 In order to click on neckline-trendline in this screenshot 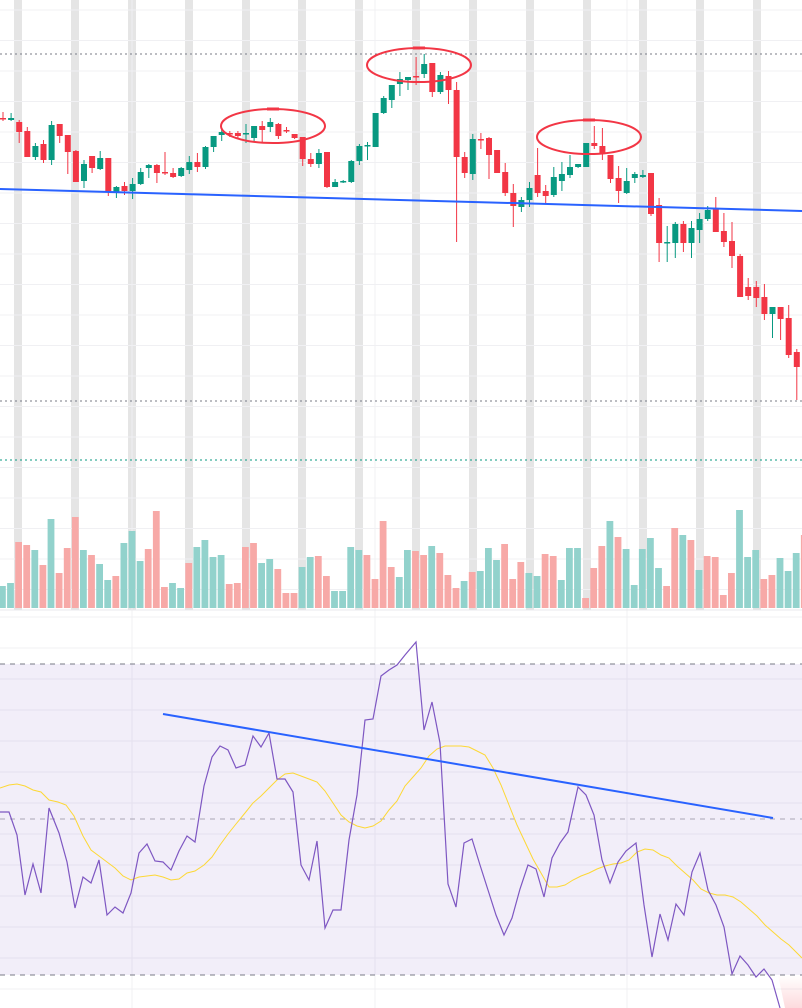, I will do `click(401, 200)`.